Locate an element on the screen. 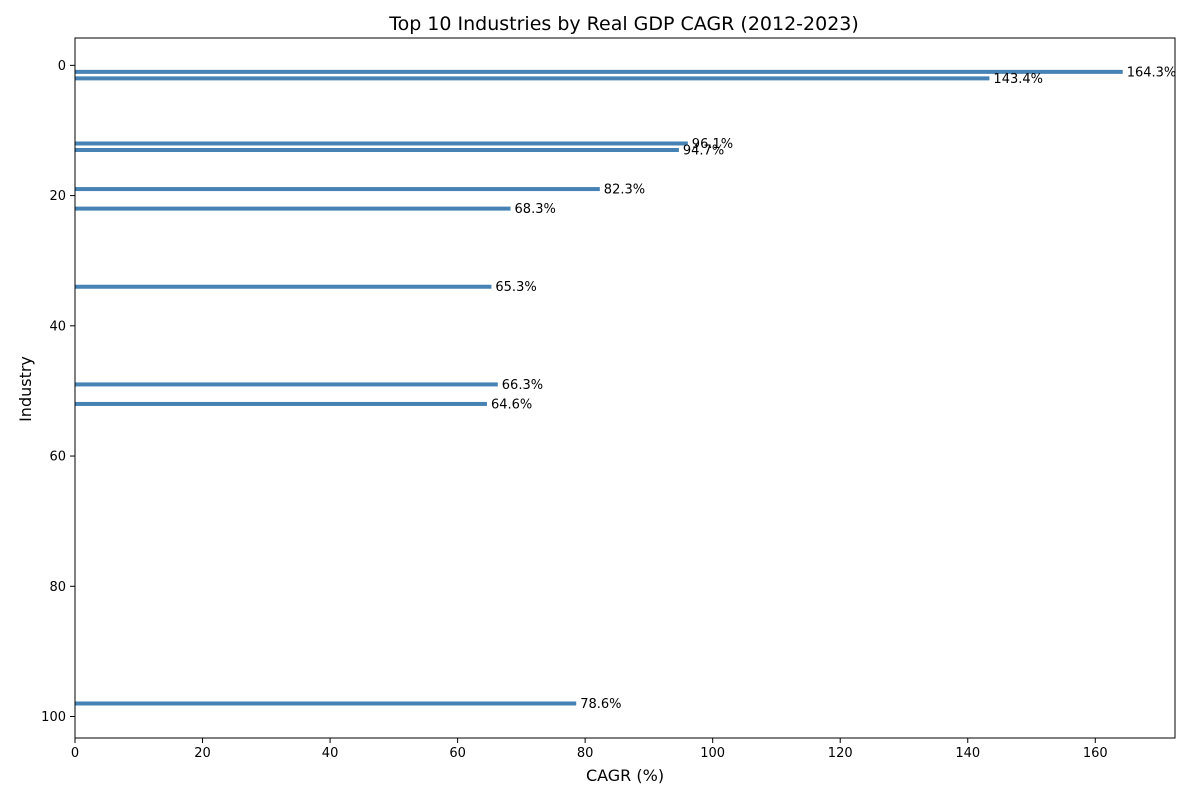  data-label-4: 82.3% is located at coordinates (624, 190).